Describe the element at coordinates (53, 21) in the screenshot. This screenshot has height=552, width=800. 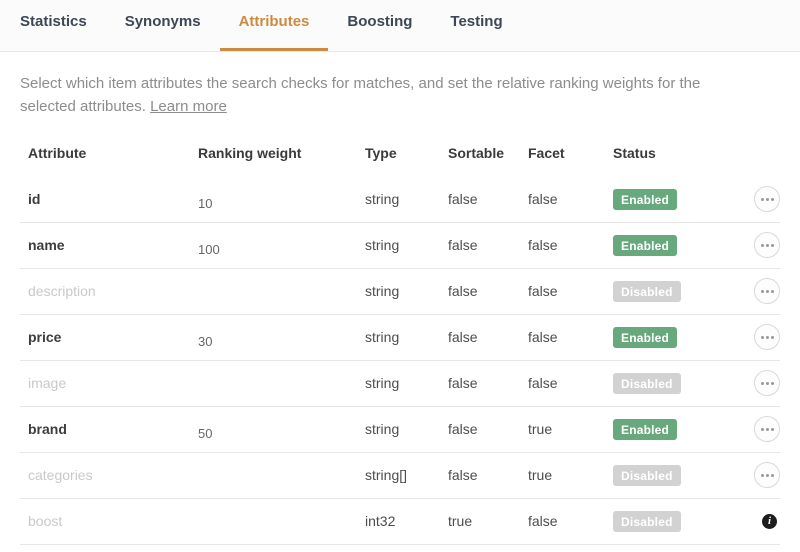
I see `tab-statistics: Statistics` at that location.